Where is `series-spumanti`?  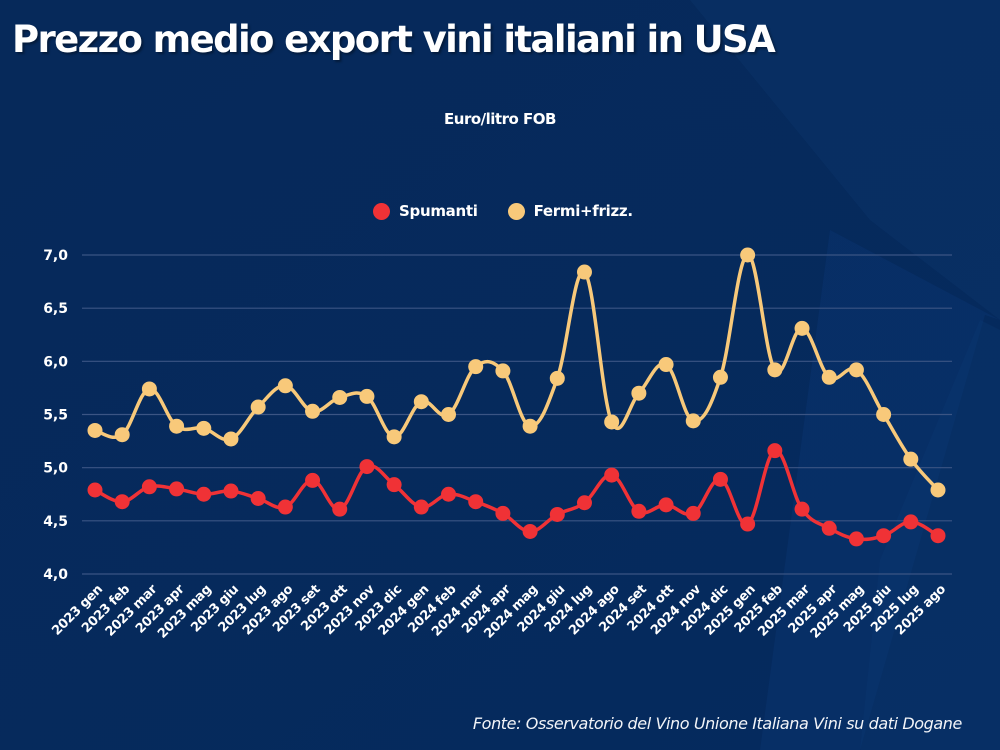 series-spumanti is located at coordinates (516, 495).